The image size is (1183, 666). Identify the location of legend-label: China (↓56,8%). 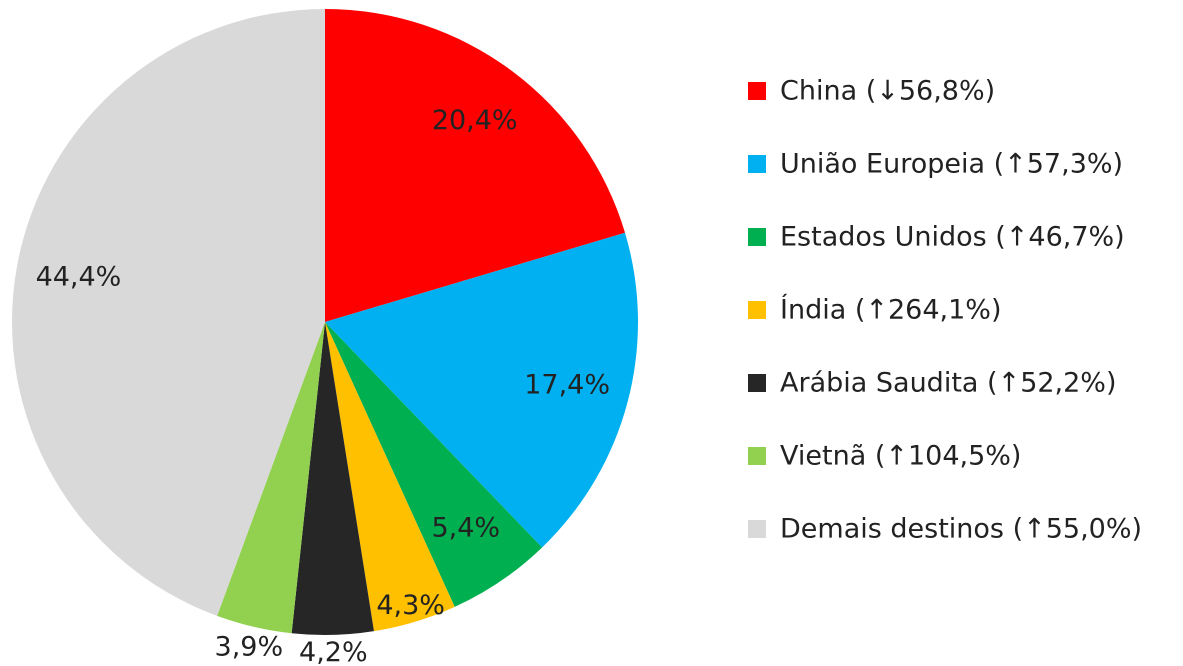
(887, 91).